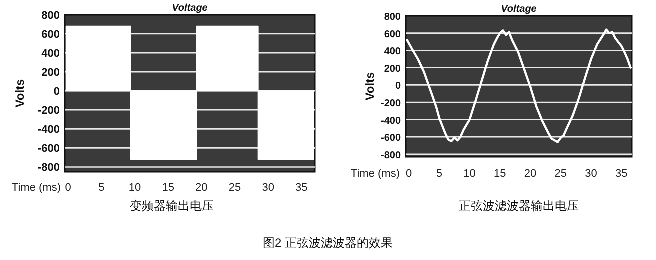 This screenshot has width=656, height=260. What do you see at coordinates (328, 243) in the screenshot?
I see `caption: 图2 正弦波滤波器的效果` at bounding box center [328, 243].